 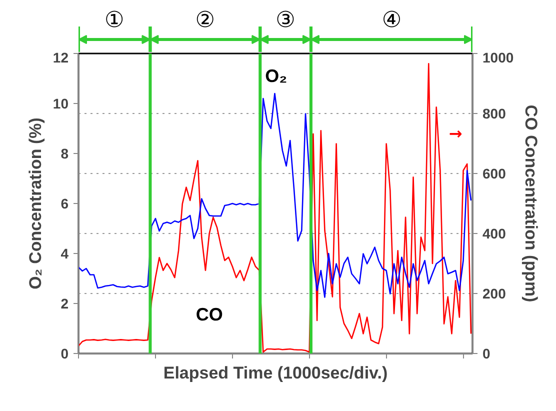 I want to click on y2-tick-label: 200, so click(x=494, y=294).